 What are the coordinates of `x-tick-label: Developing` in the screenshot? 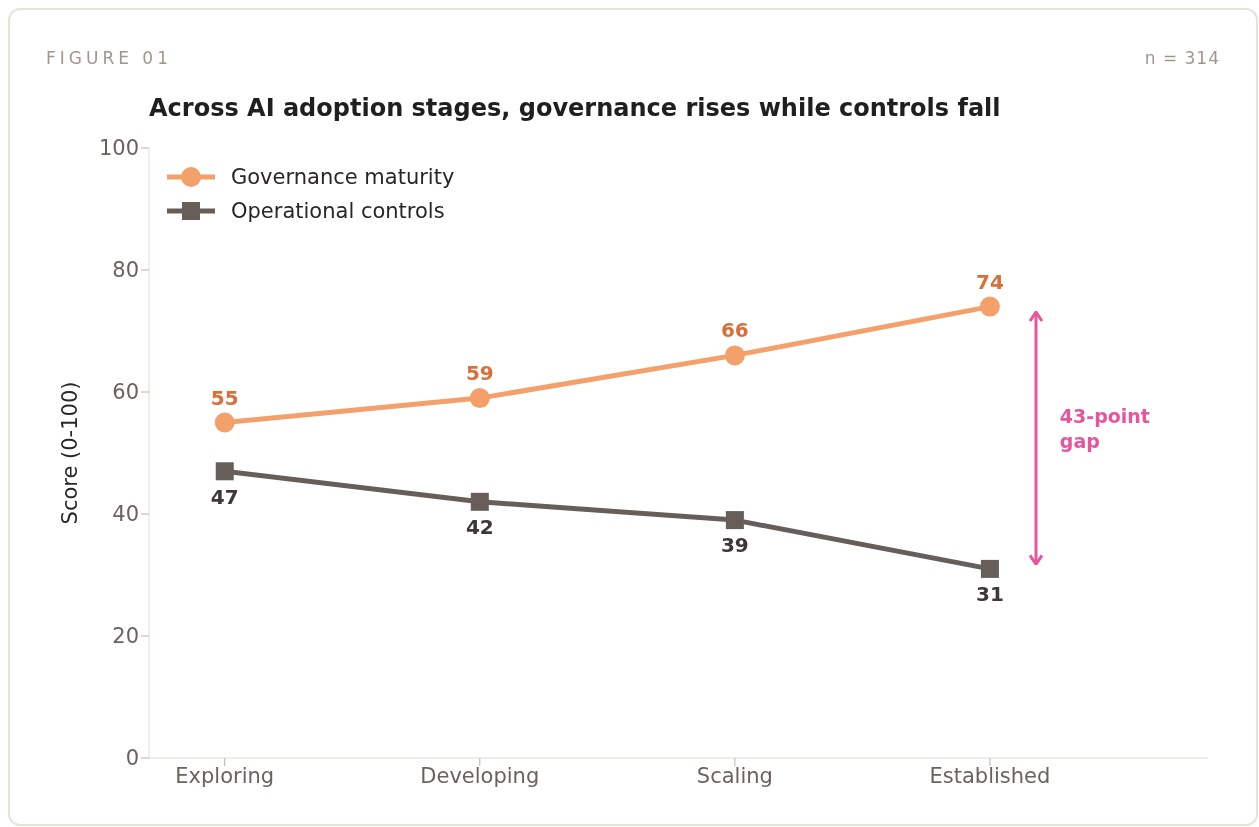 It's located at (480, 775).